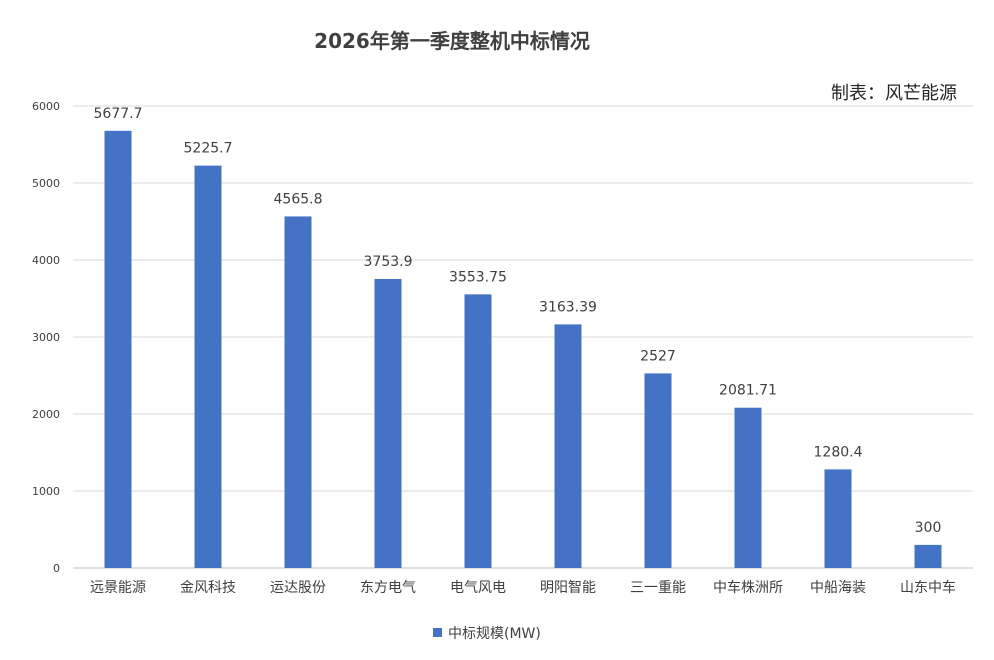 Image resolution: width=994 pixels, height=660 pixels. What do you see at coordinates (298, 199) in the screenshot?
I see `data-label: 4565.8` at bounding box center [298, 199].